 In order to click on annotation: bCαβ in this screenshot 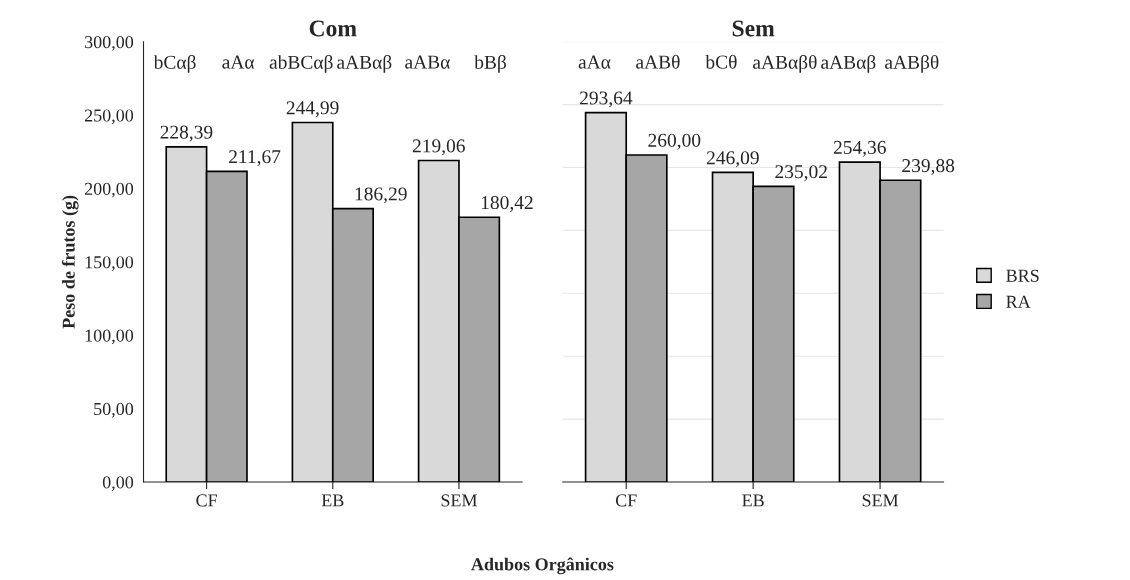, I will do `click(174, 63)`.